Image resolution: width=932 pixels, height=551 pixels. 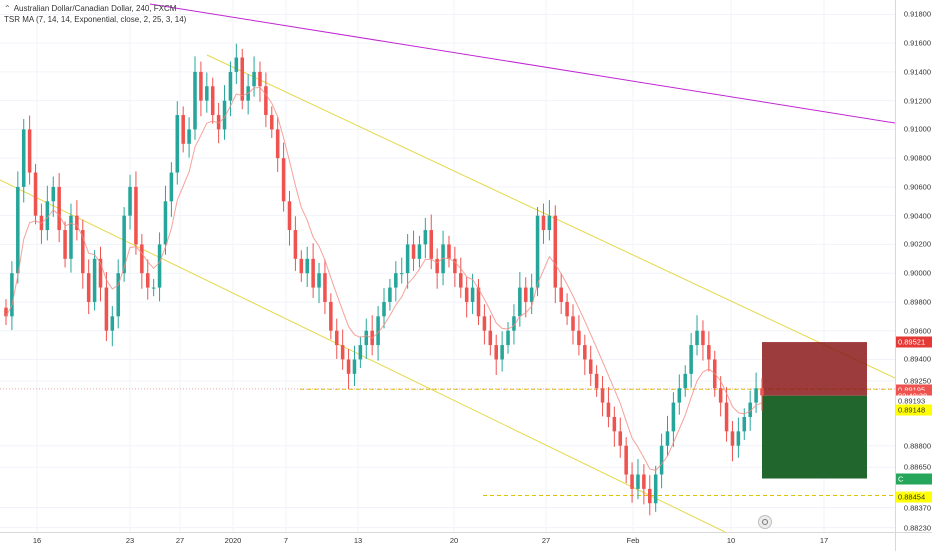 What do you see at coordinates (914, 342) in the screenshot?
I see `stop-loss-price-label: 0.89521` at bounding box center [914, 342].